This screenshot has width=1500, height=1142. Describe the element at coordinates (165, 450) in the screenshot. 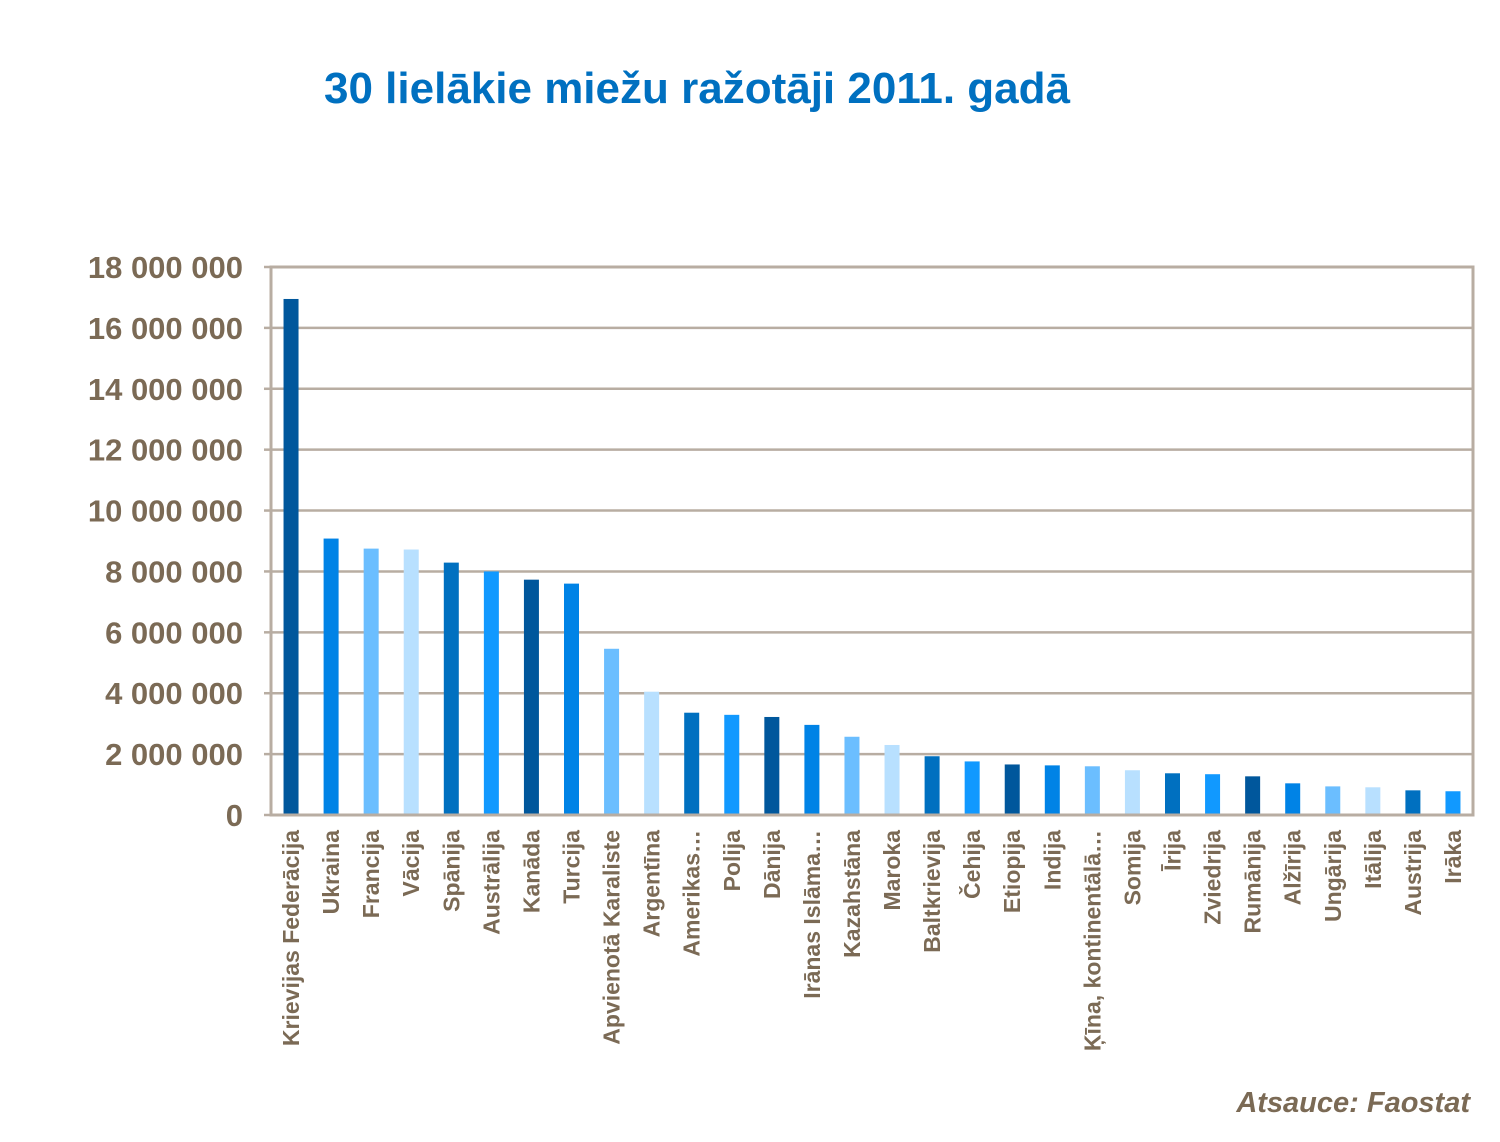

I see `y-tick-label: 12 000 000` at that location.